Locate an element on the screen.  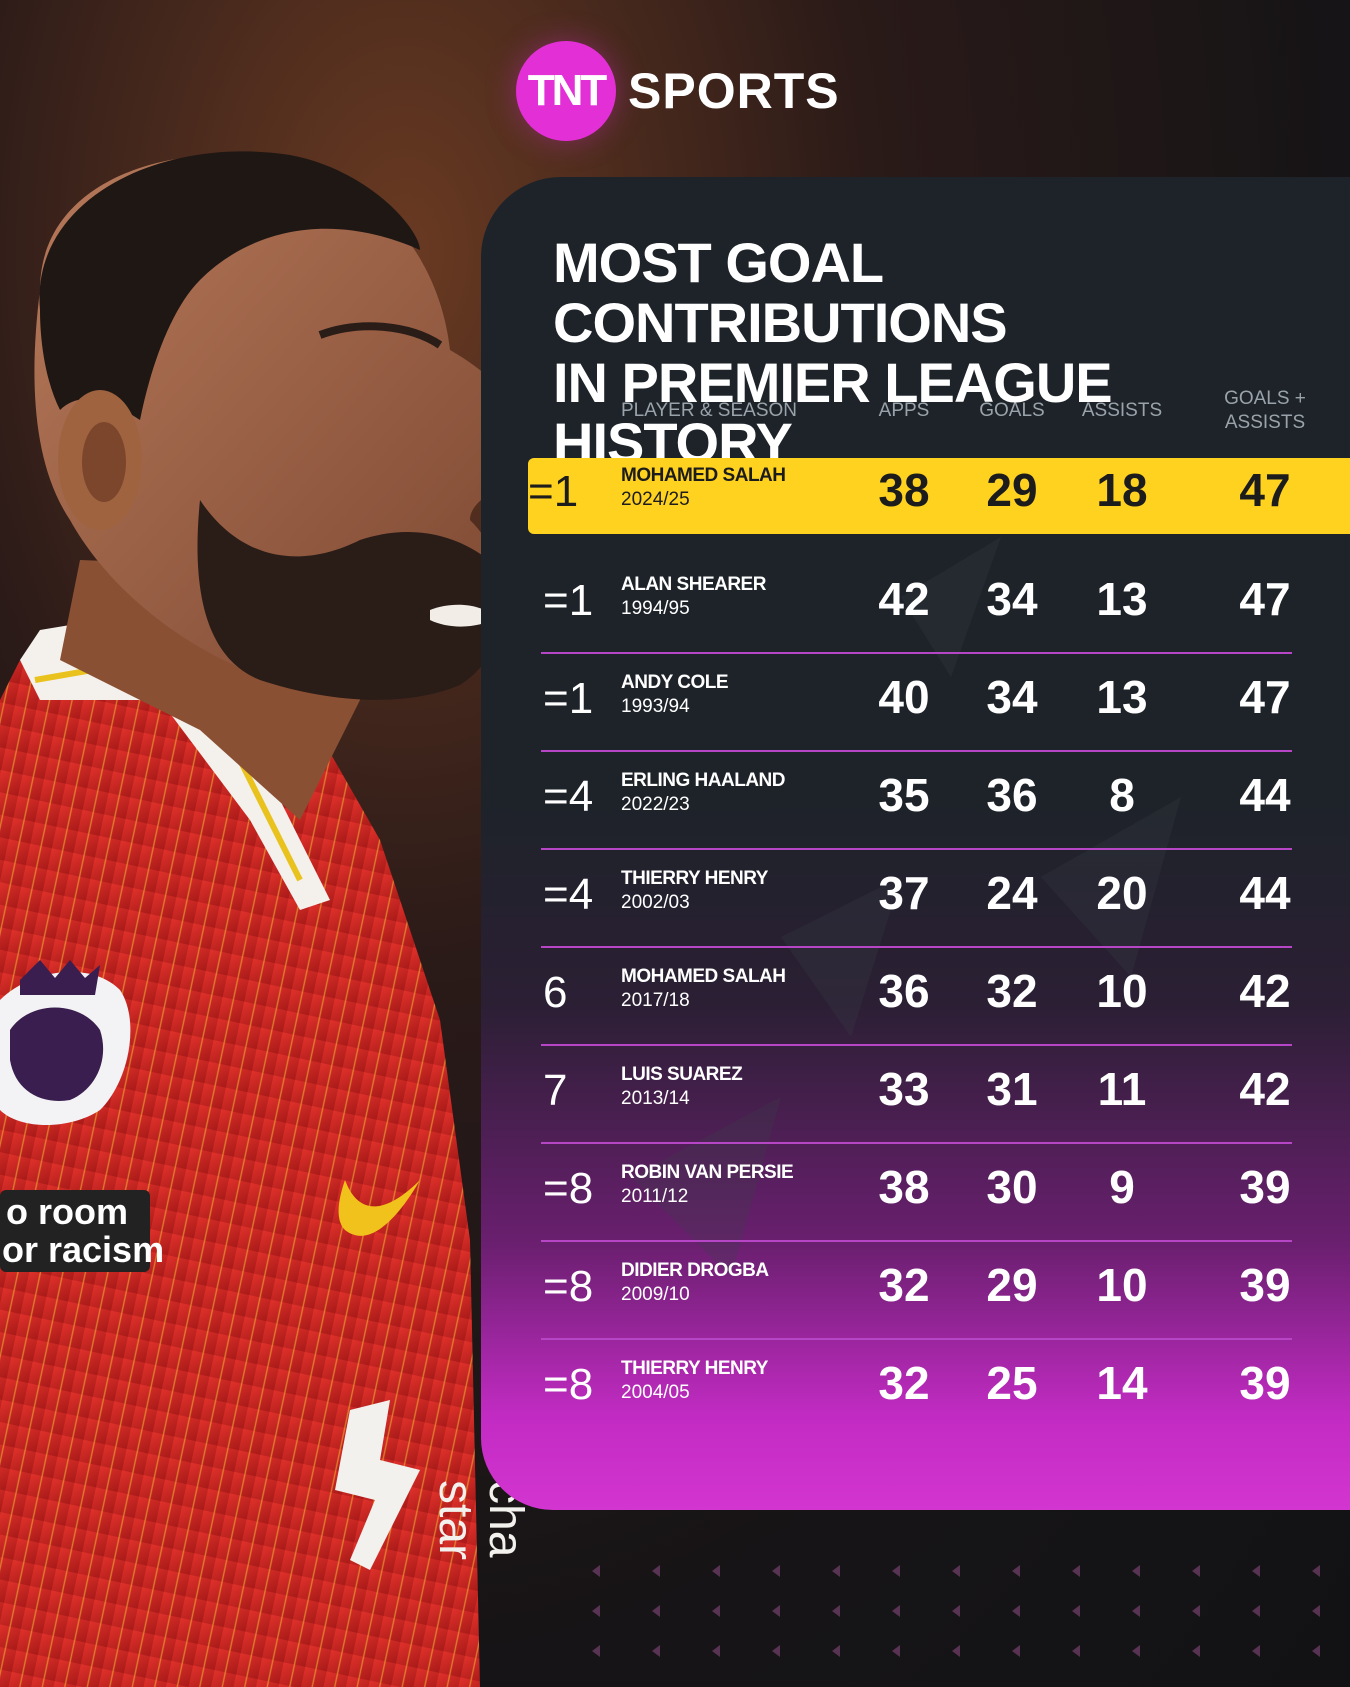
row-season: 2017/18 is located at coordinates (655, 1000).